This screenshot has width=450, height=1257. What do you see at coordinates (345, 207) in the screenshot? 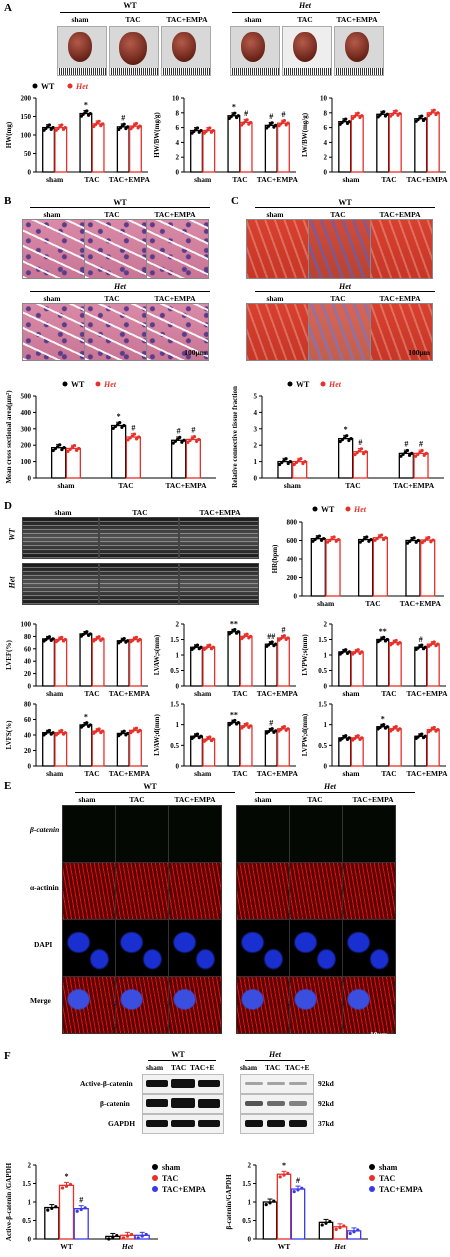
I see `c-wt-line` at bounding box center [345, 207].